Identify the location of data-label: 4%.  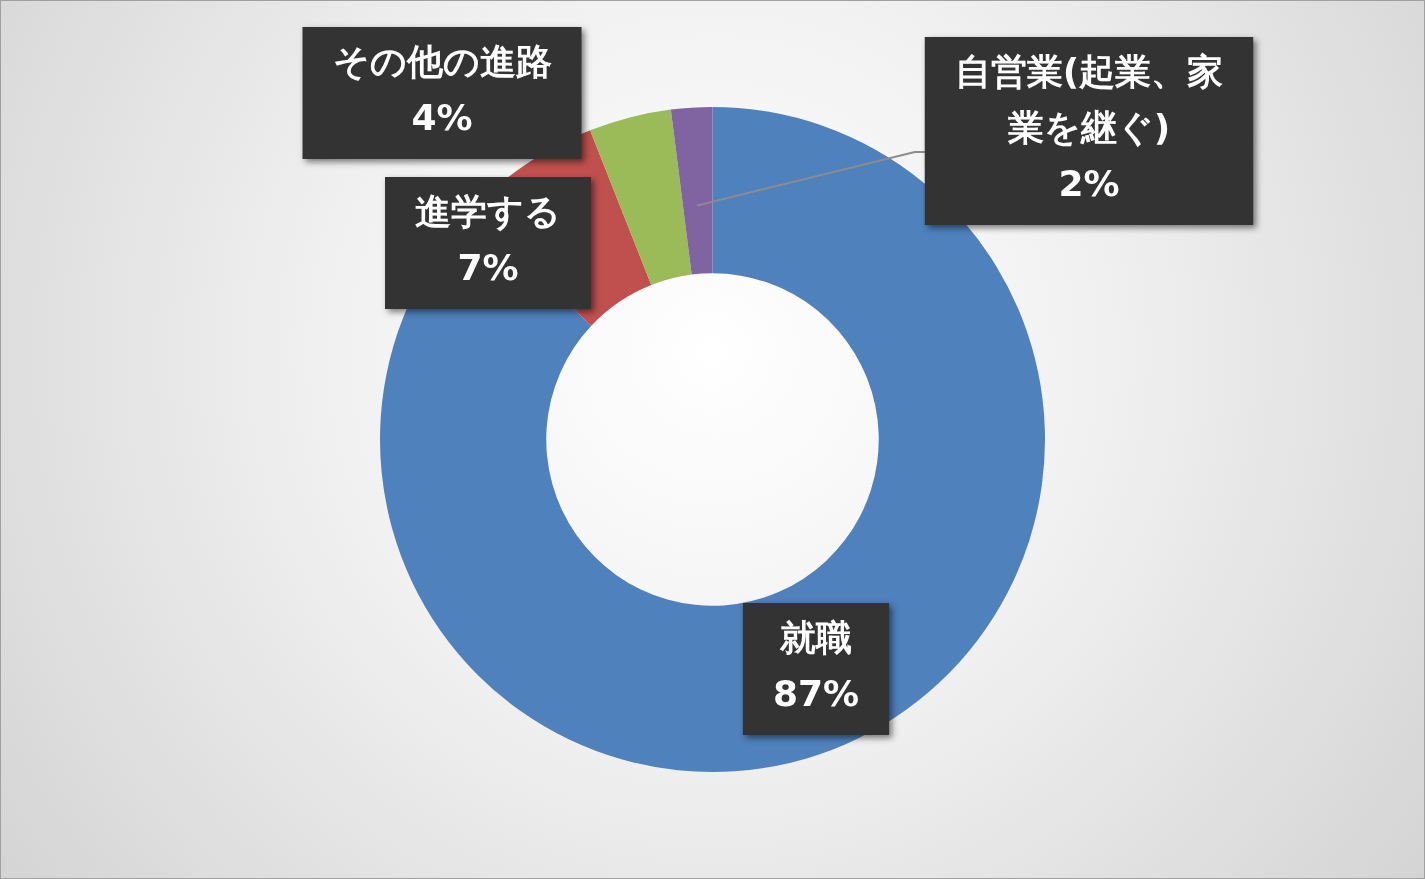
(442, 118).